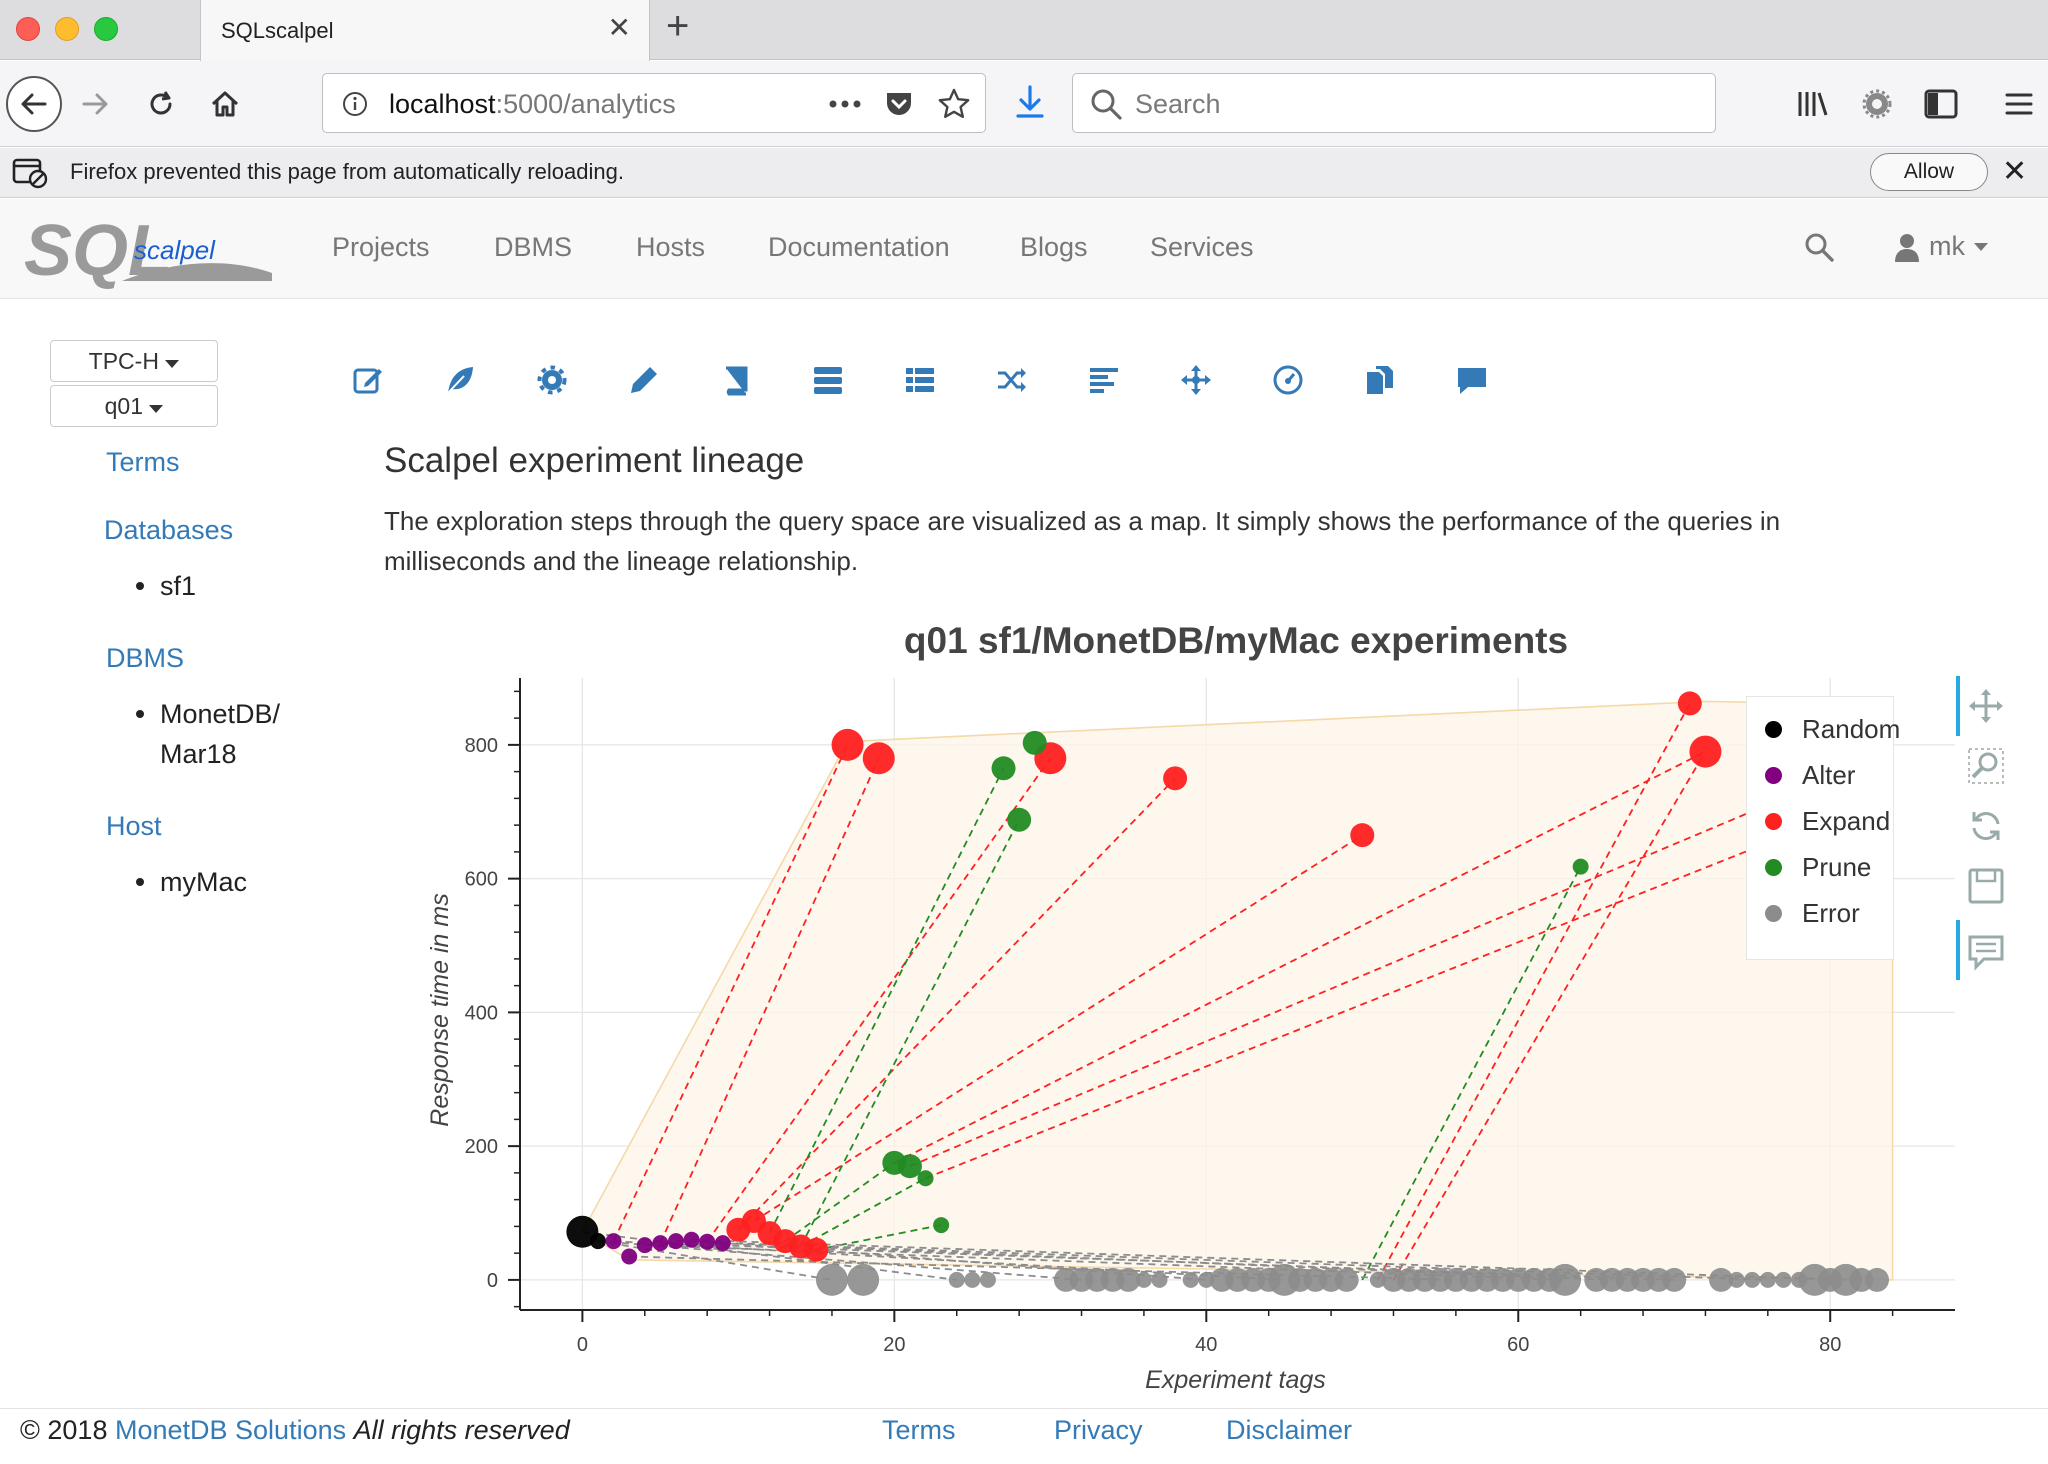  Describe the element at coordinates (644, 380) in the screenshot. I see `pencil-icon` at that location.